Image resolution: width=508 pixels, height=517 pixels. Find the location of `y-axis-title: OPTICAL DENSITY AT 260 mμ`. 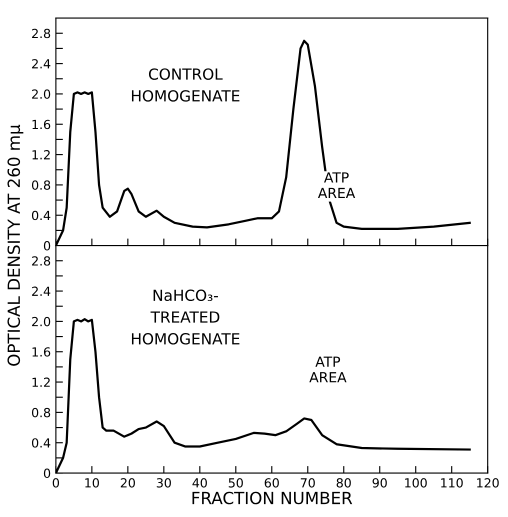

y-axis-title: OPTICAL DENSITY AT 260 mμ is located at coordinates (15, 245).